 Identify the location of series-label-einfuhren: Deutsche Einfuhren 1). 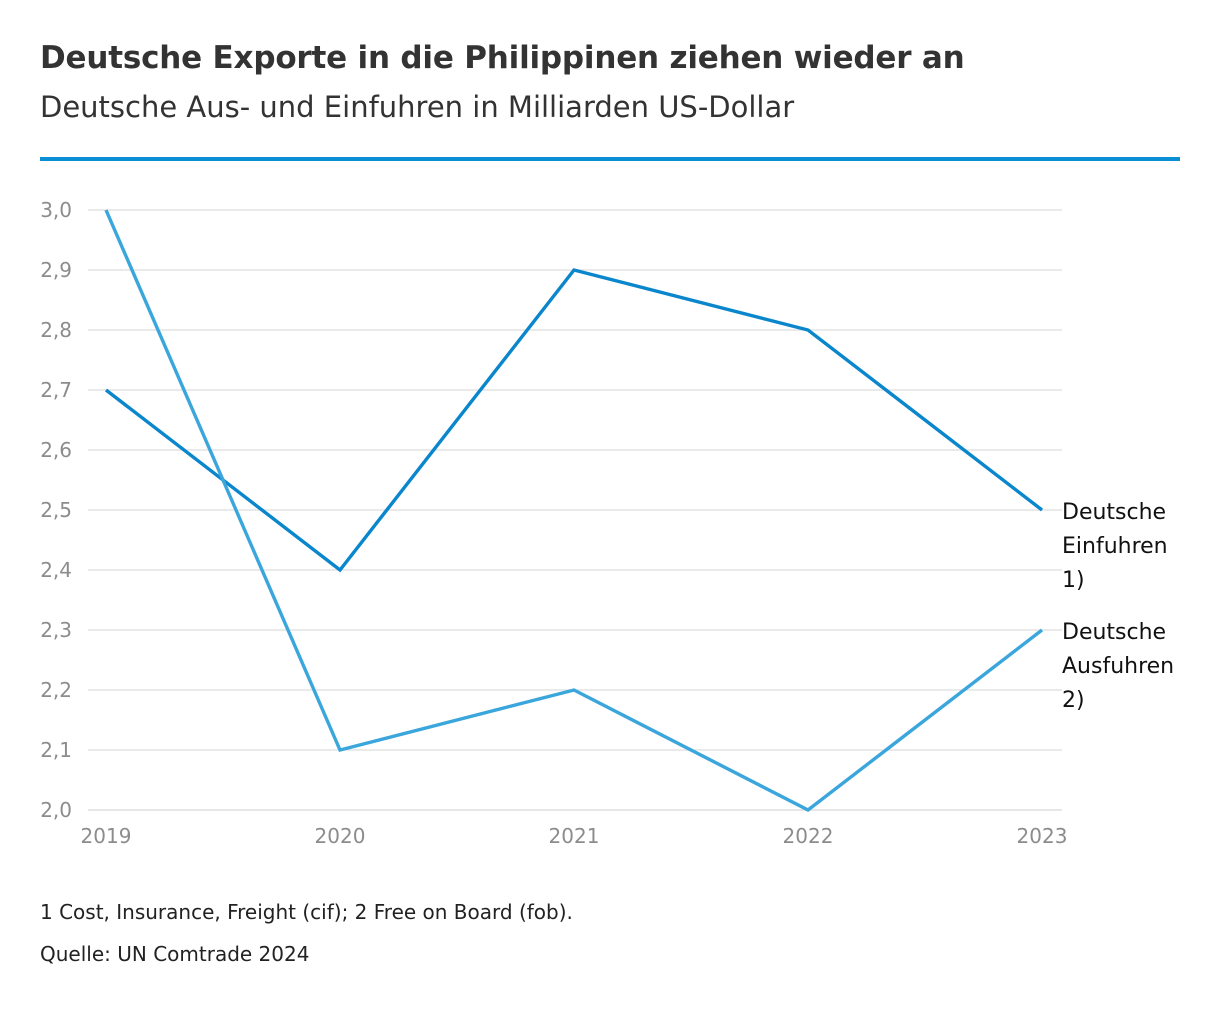
(1115, 546).